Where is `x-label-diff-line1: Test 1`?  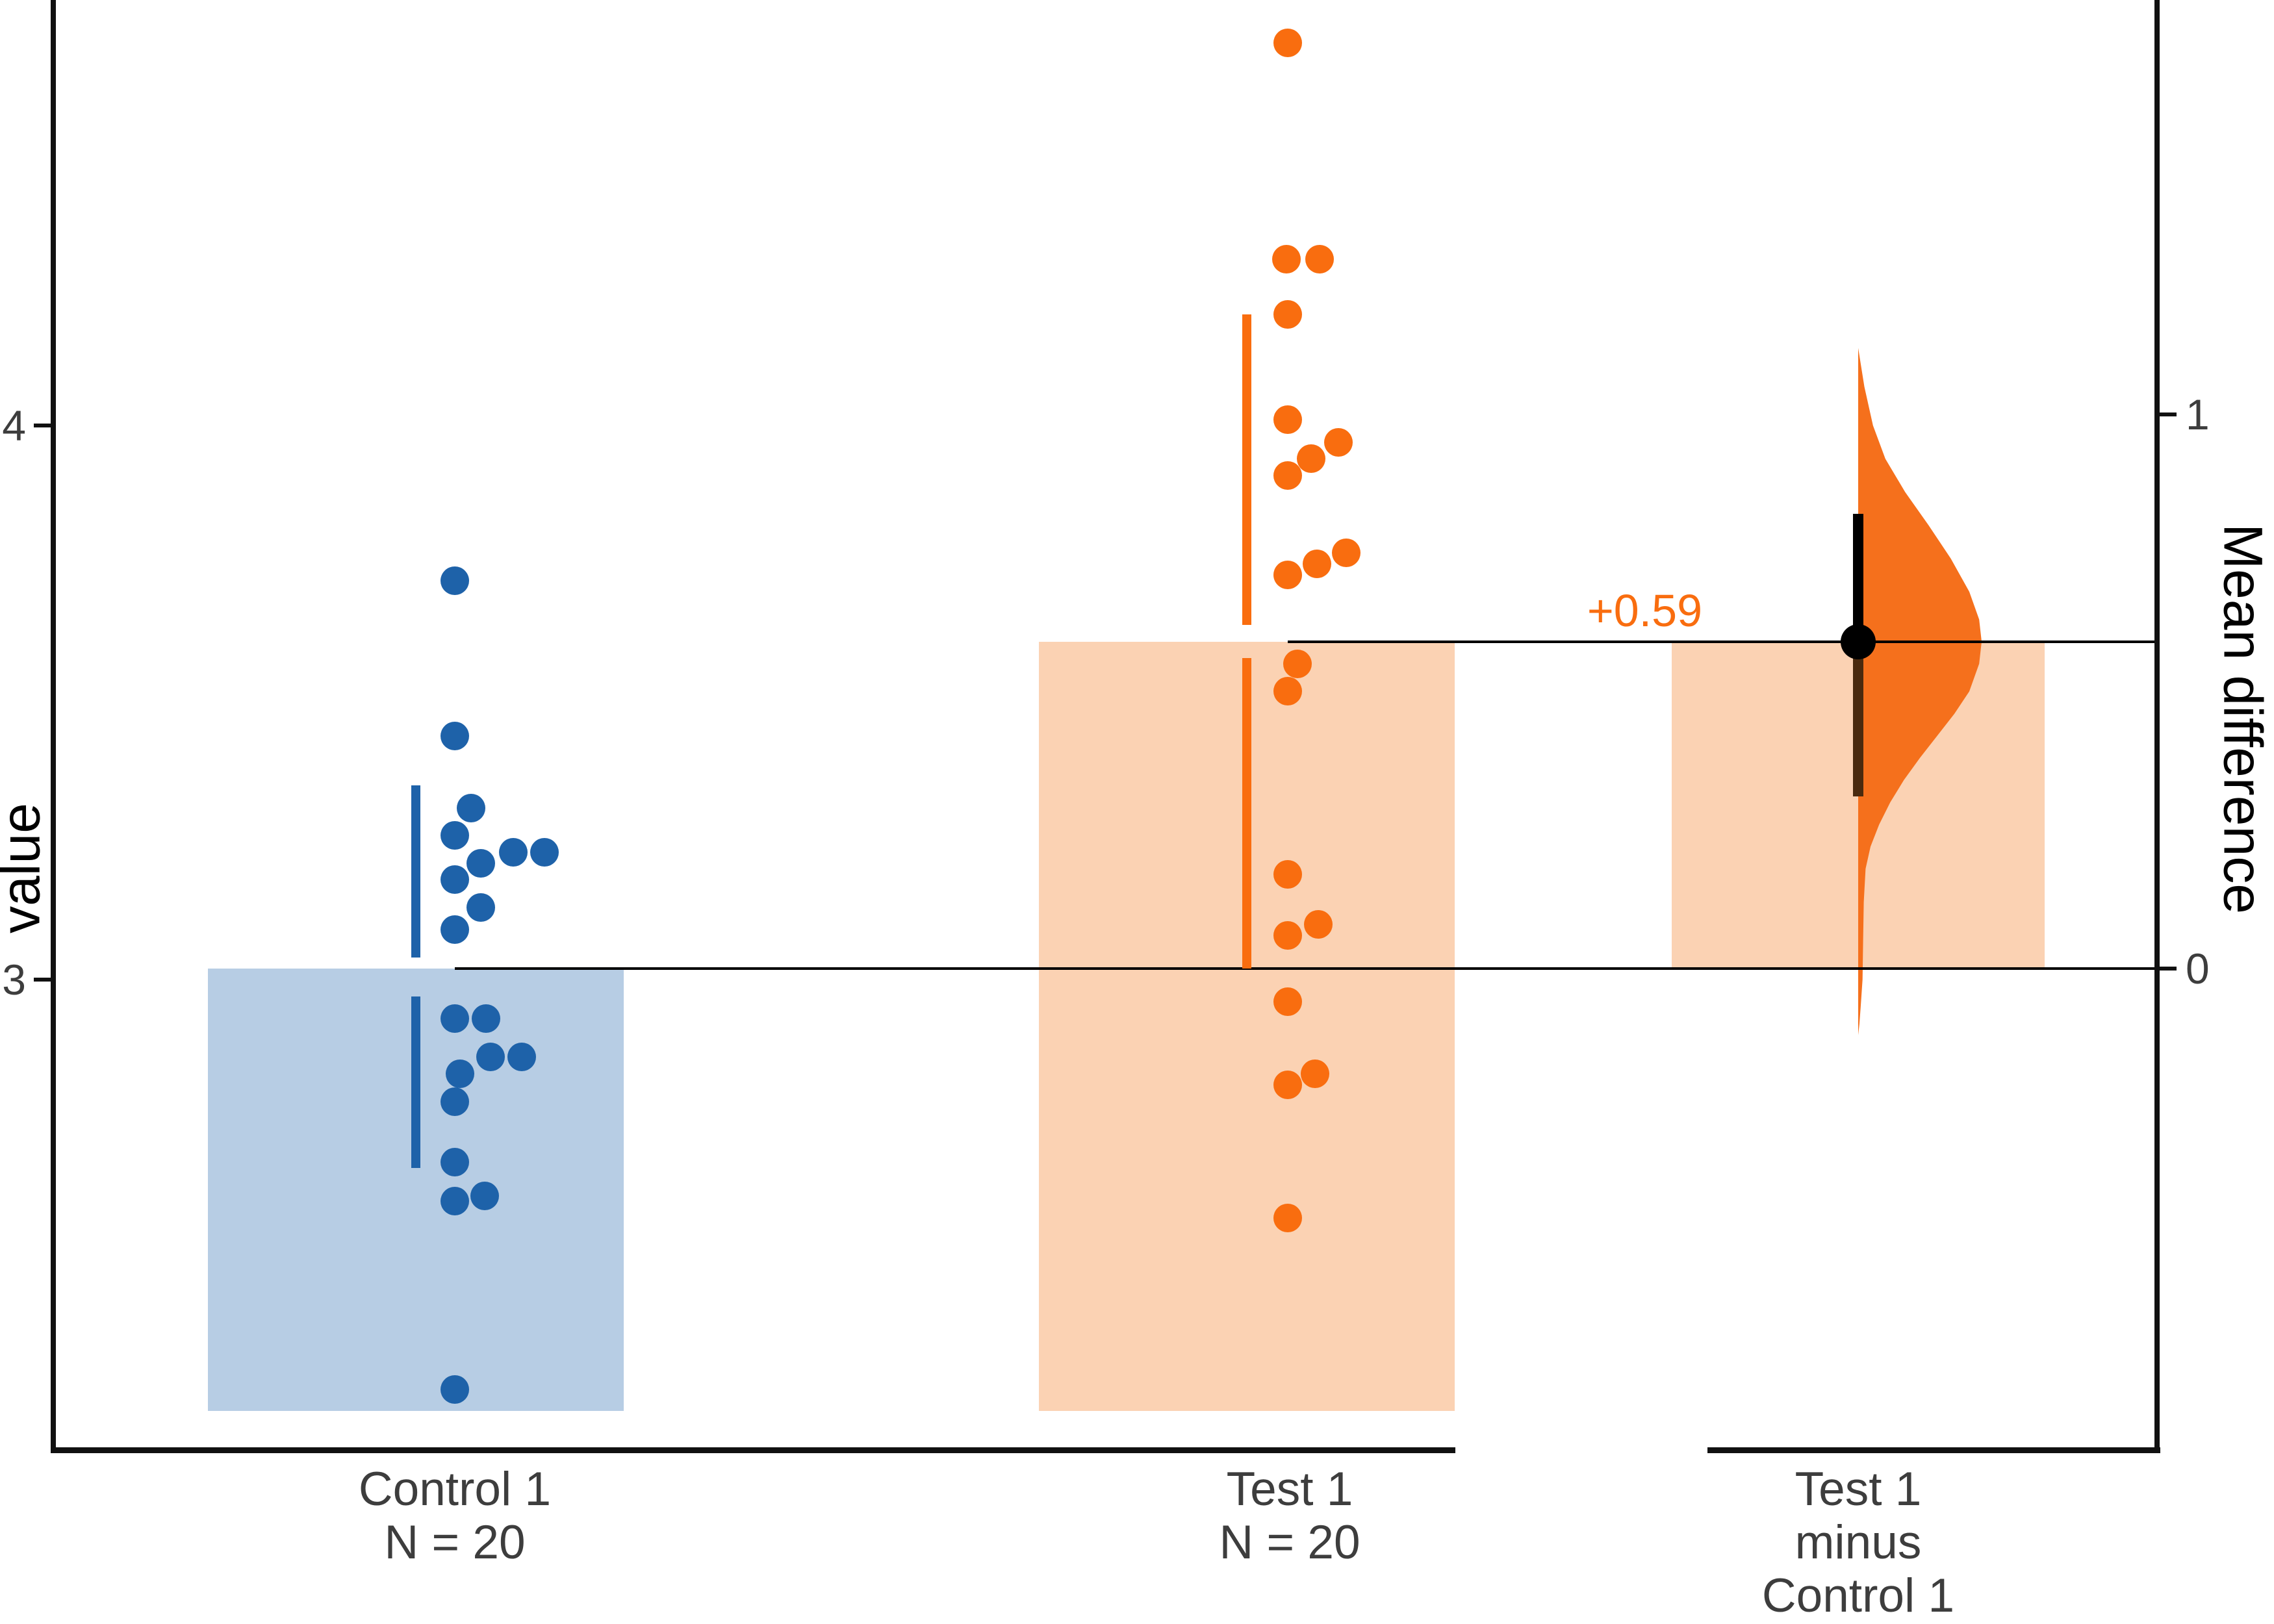 x-label-diff-line1: Test 1 is located at coordinates (1858, 1489).